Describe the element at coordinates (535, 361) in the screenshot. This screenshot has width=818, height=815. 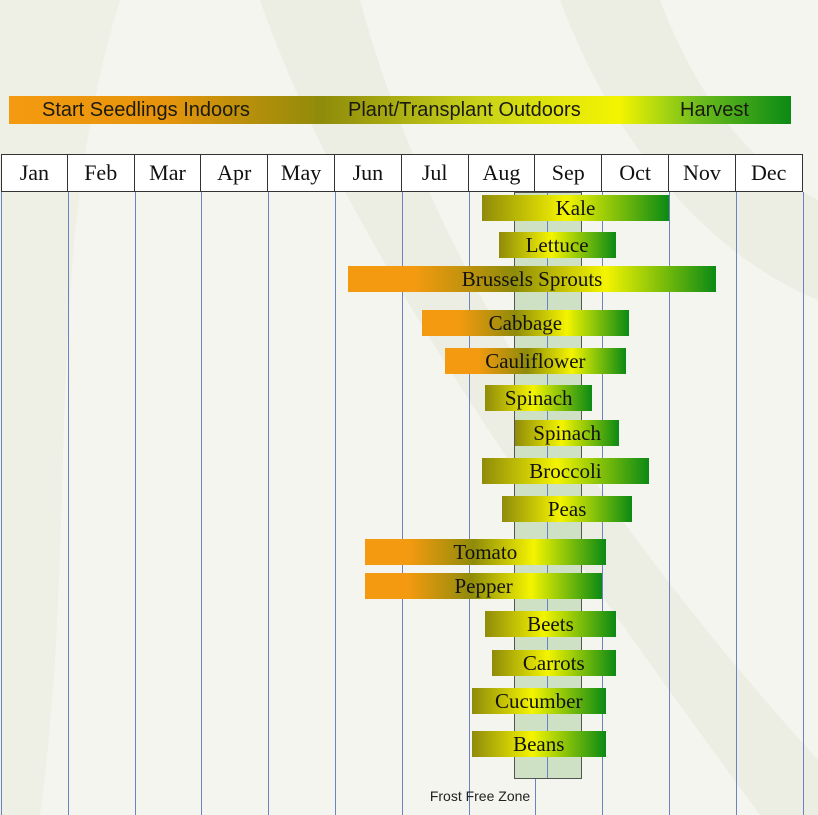
I see `crop-bar-cauliflower: Cauliflower` at that location.